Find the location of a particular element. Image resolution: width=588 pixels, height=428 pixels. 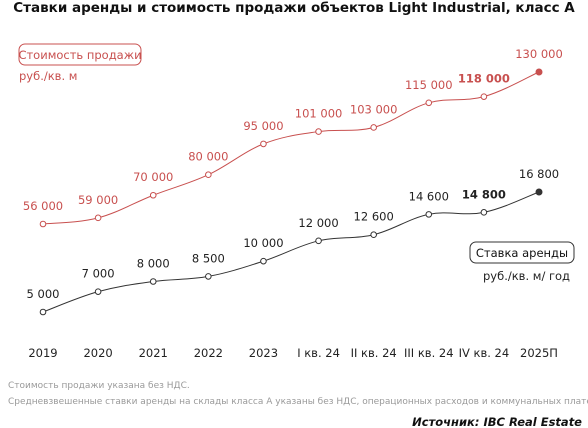

x-tick-label: 2023 is located at coordinates (263, 353).